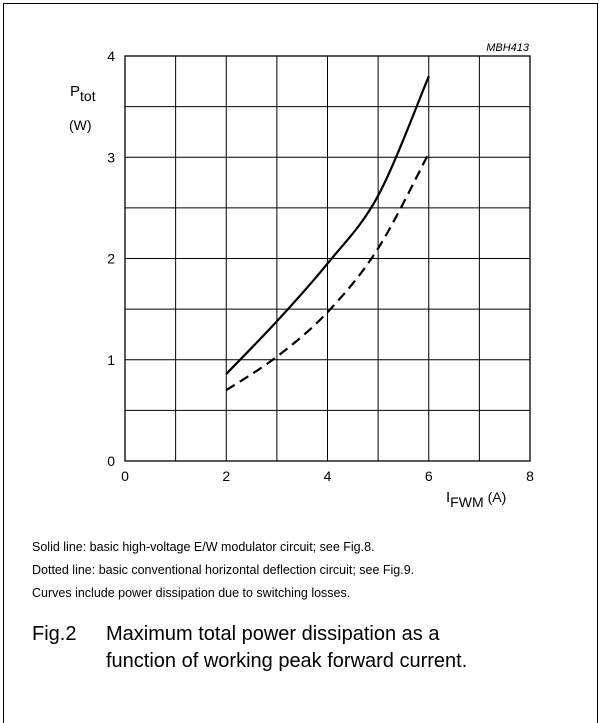  Describe the element at coordinates (226, 476) in the screenshot. I see `x-tick-label: 2` at that location.